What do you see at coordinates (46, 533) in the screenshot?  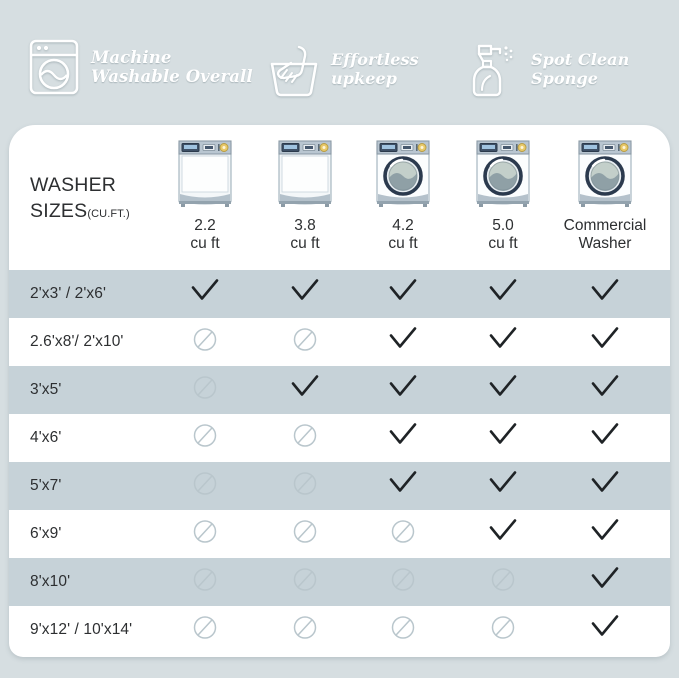 I see `row-label: 6'x9'` at bounding box center [46, 533].